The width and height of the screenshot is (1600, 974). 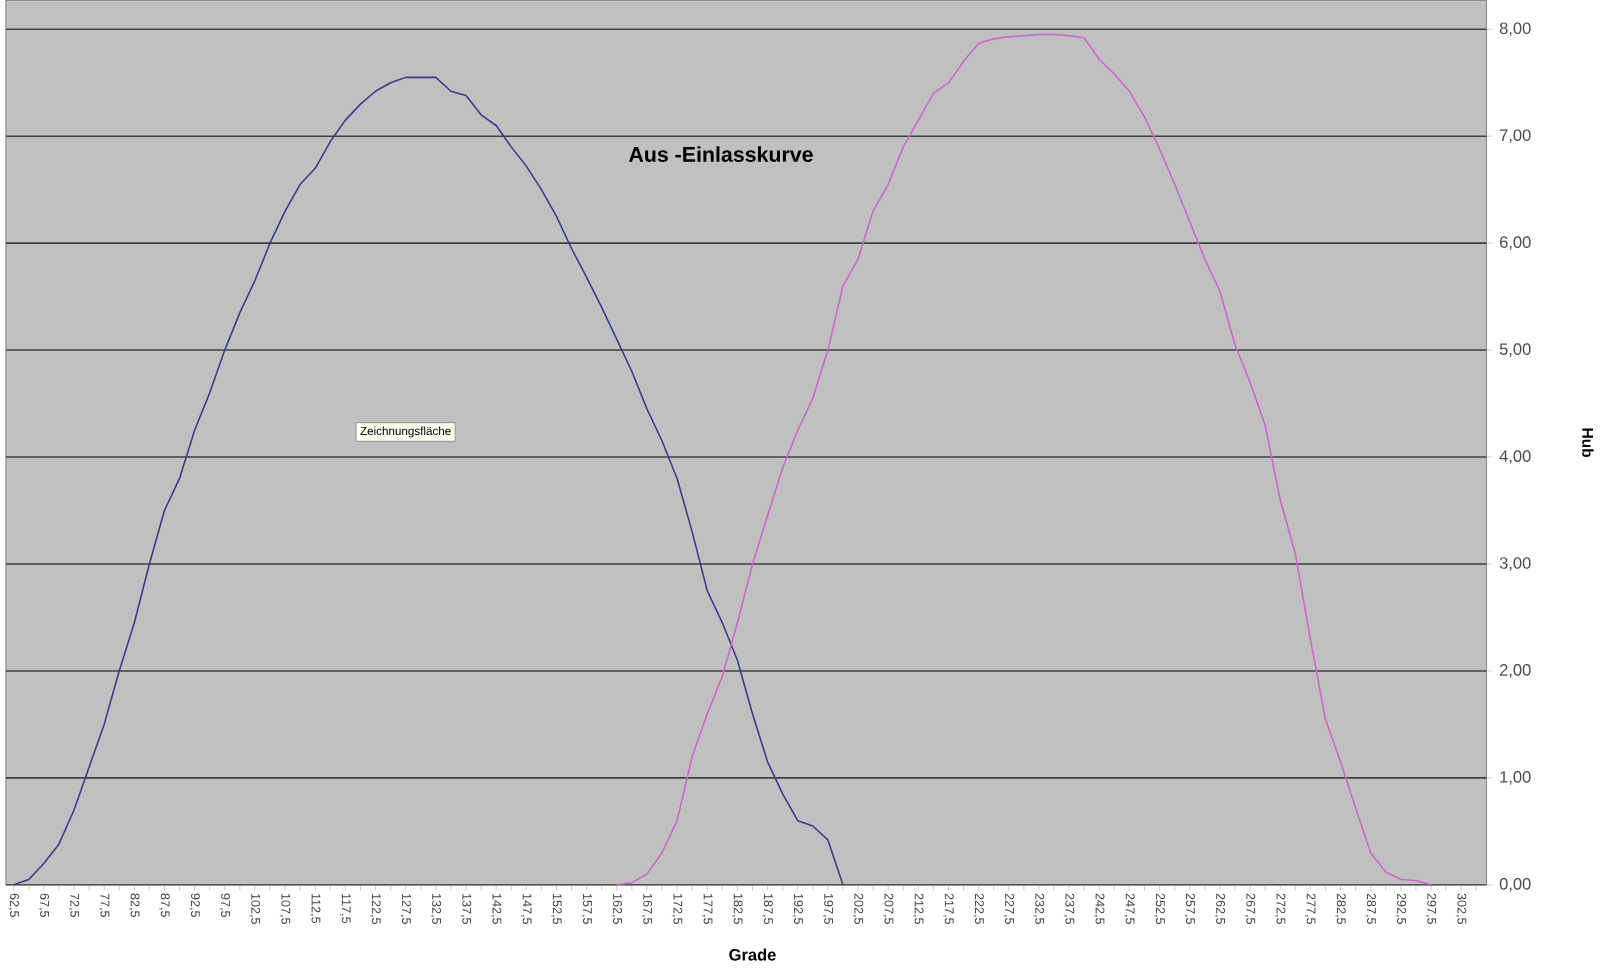 I want to click on x-axis-title: Grade, so click(x=752, y=954).